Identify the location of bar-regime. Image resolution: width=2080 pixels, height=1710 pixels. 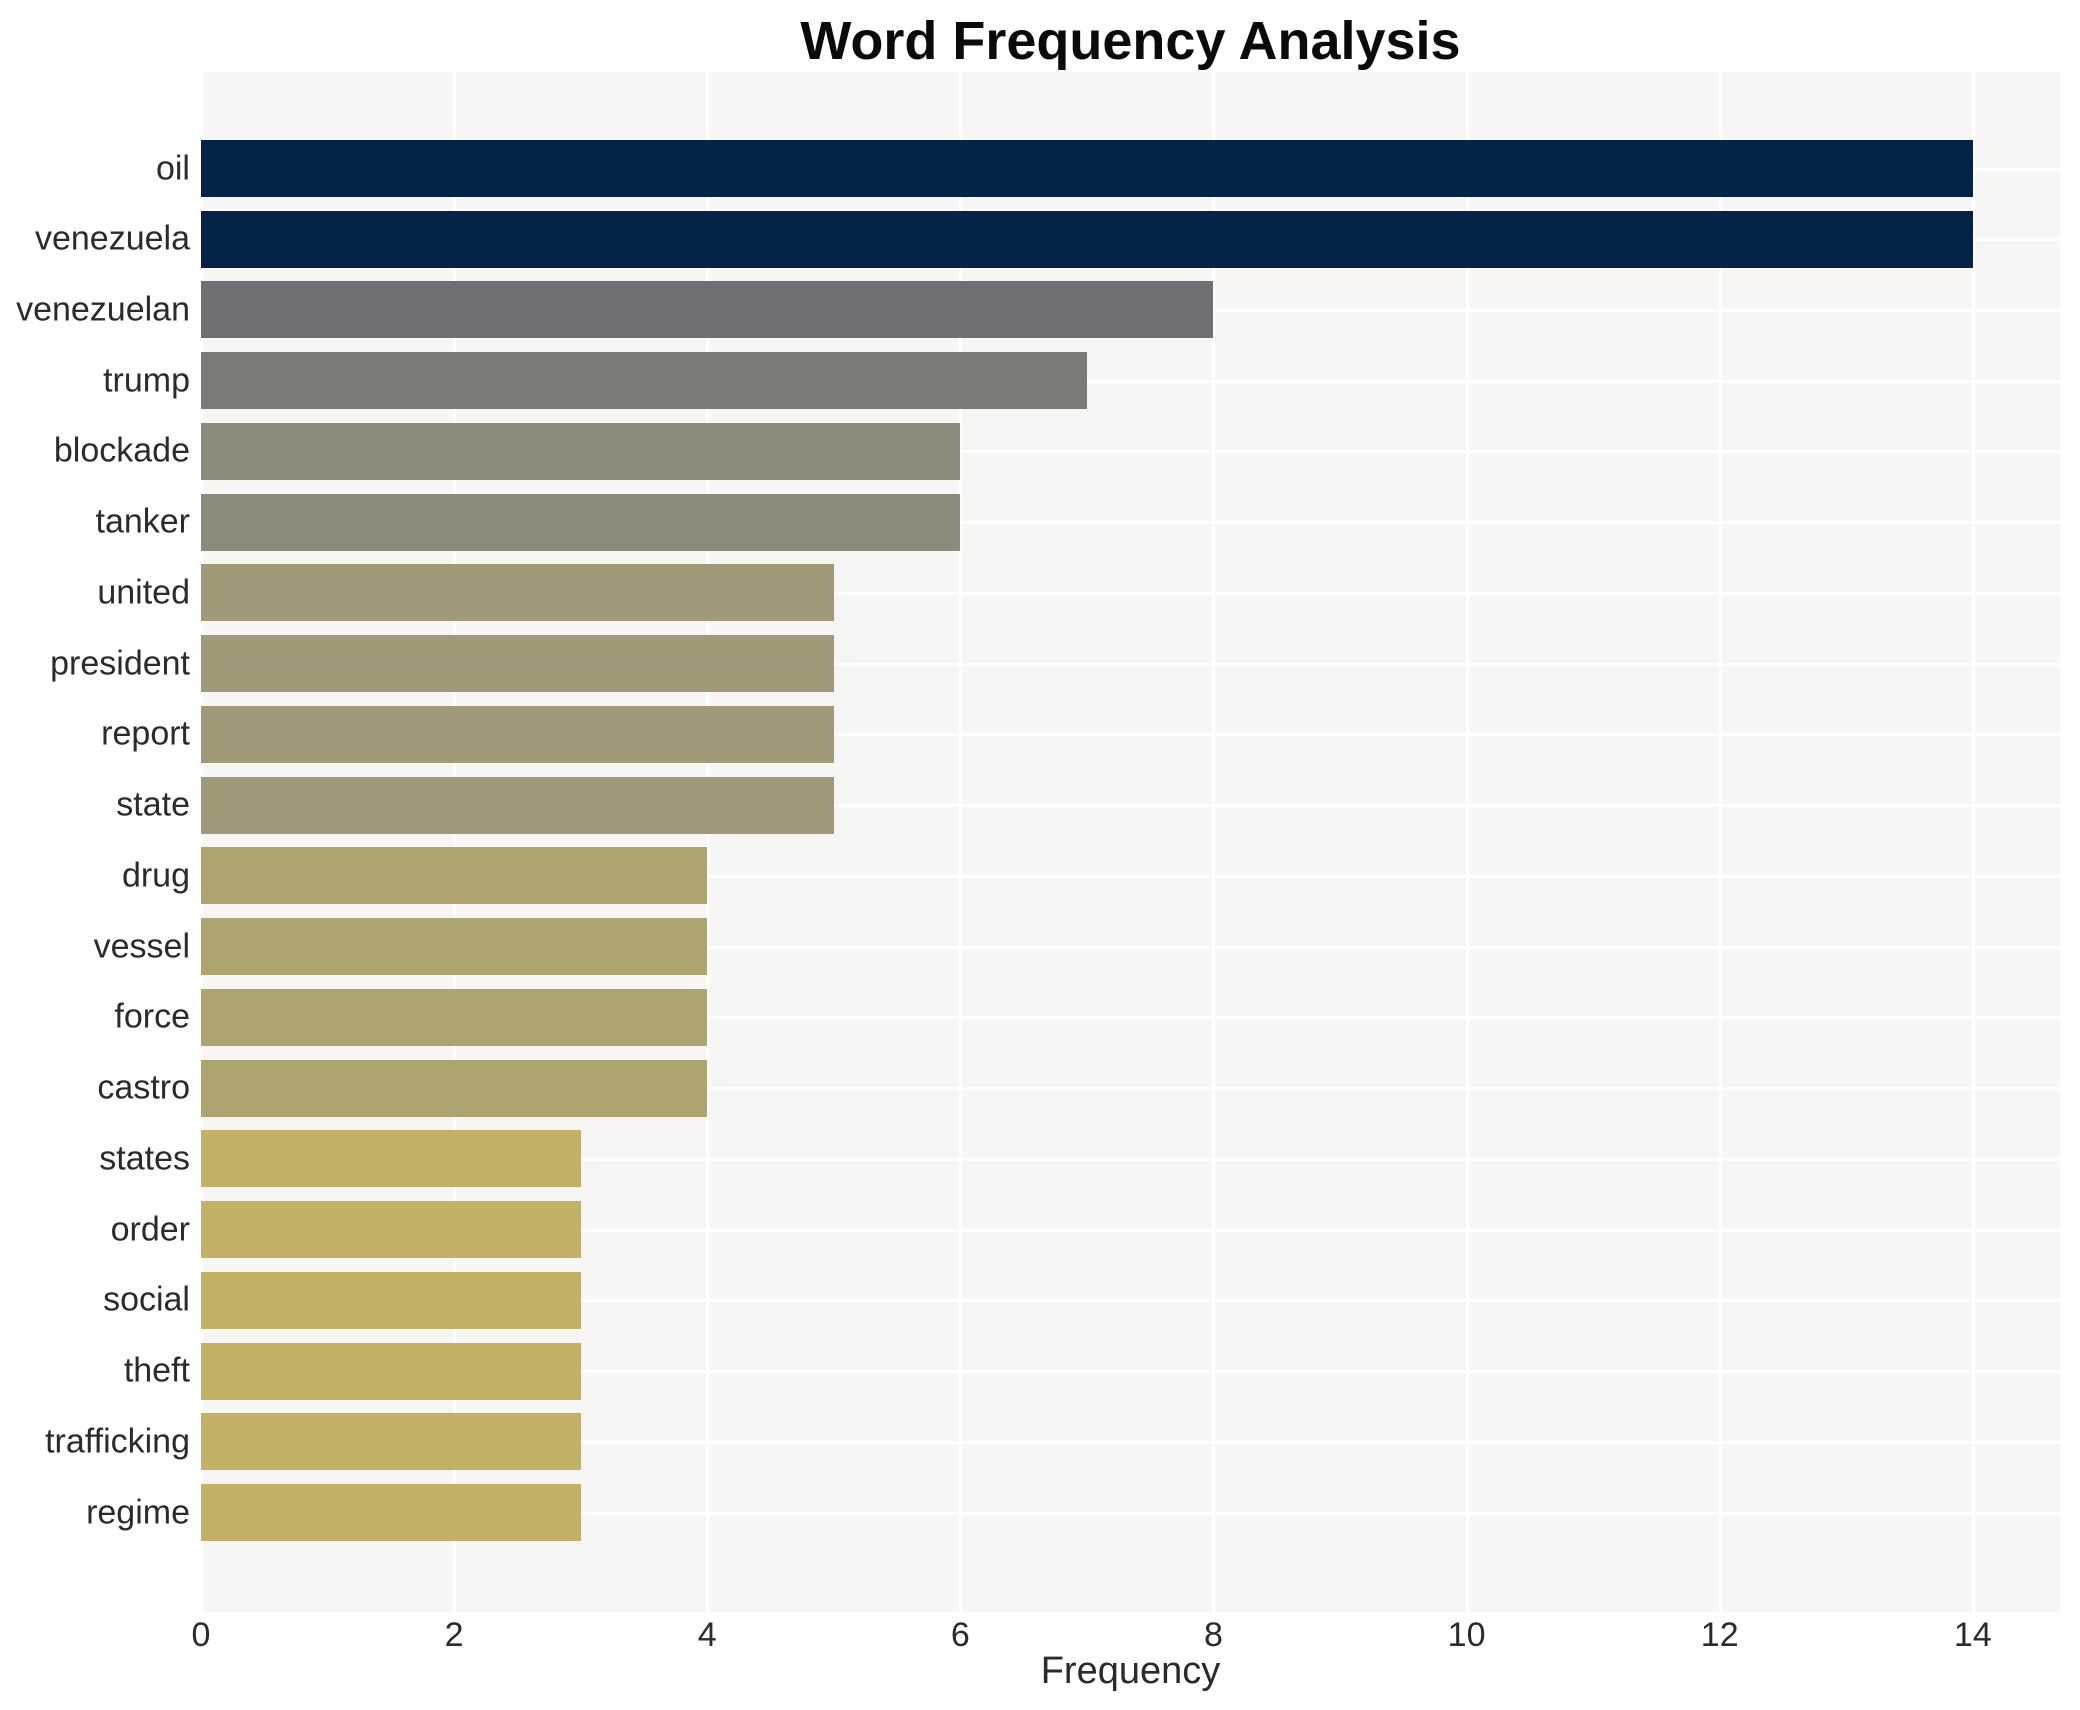
(391, 1513).